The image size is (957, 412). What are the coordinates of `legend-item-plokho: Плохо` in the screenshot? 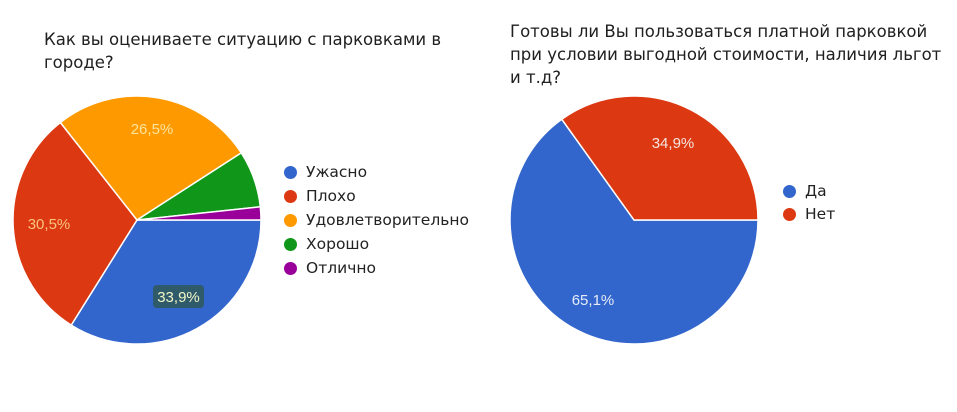 It's located at (320, 196).